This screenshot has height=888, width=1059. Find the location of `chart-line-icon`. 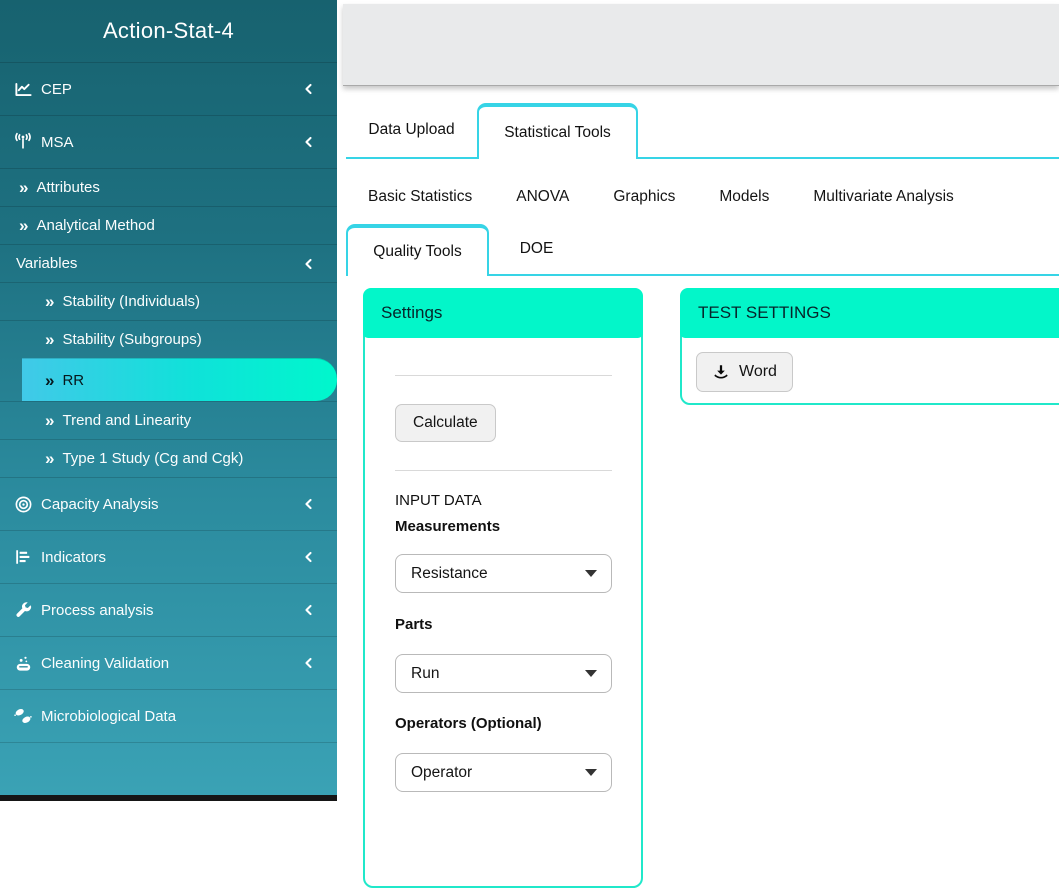

chart-line-icon is located at coordinates (23, 89).